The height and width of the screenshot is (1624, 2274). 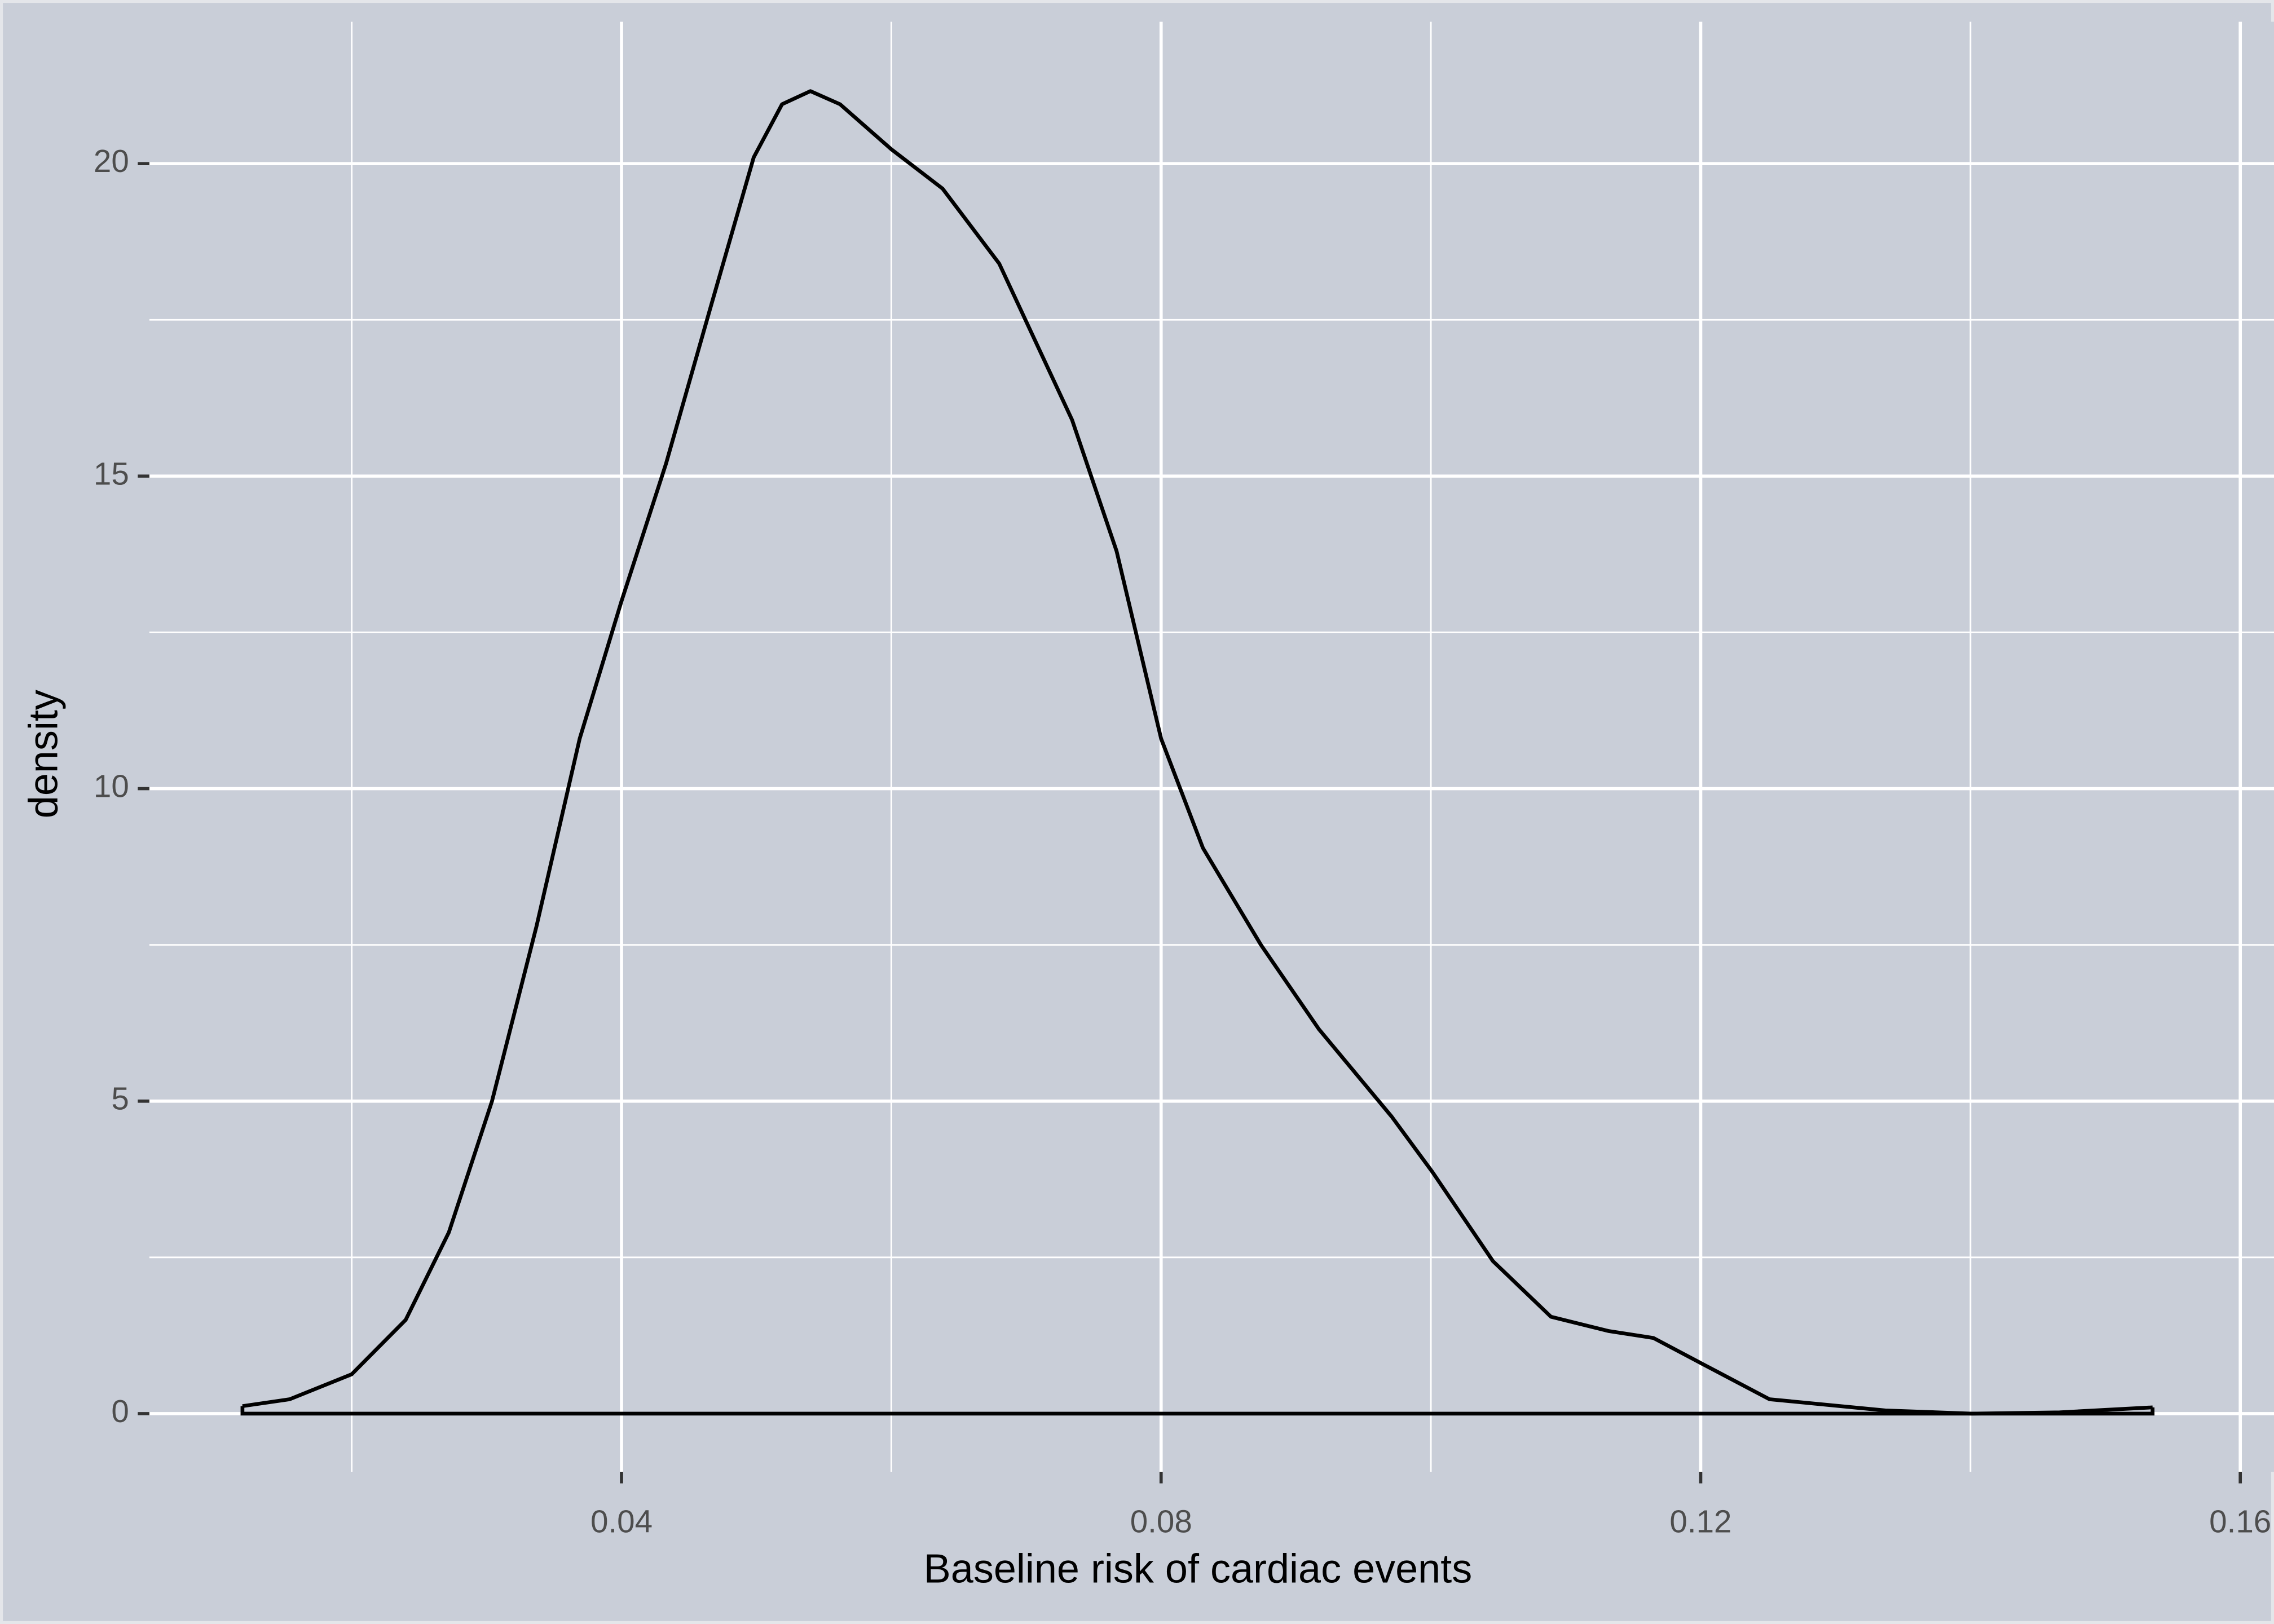 What do you see at coordinates (43, 754) in the screenshot?
I see `y-axis-title: density` at bounding box center [43, 754].